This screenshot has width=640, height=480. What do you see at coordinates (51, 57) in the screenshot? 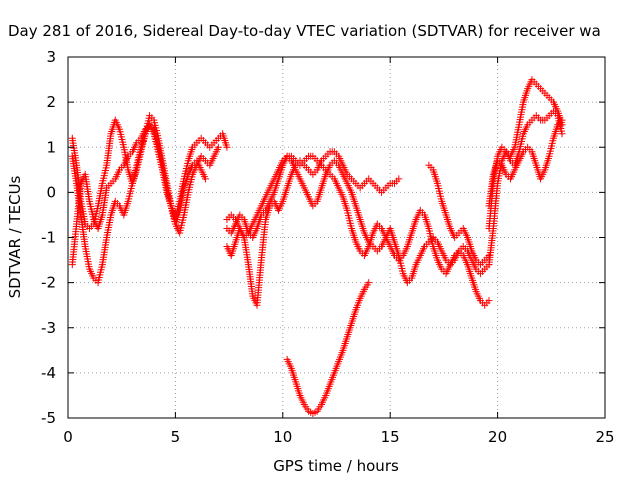
I see `y-tick-label: 3` at bounding box center [51, 57].